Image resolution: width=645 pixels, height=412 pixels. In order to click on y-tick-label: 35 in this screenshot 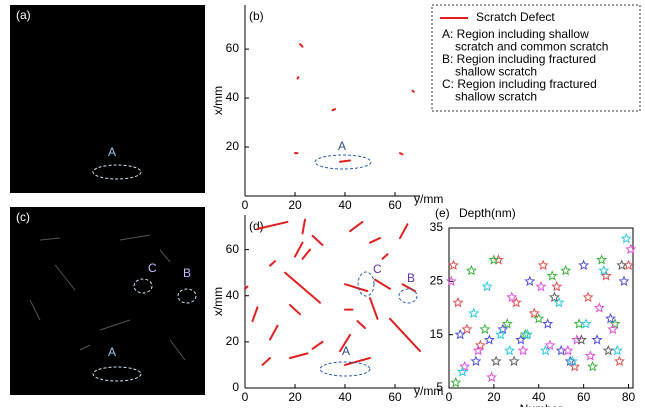, I will do `click(437, 227)`.